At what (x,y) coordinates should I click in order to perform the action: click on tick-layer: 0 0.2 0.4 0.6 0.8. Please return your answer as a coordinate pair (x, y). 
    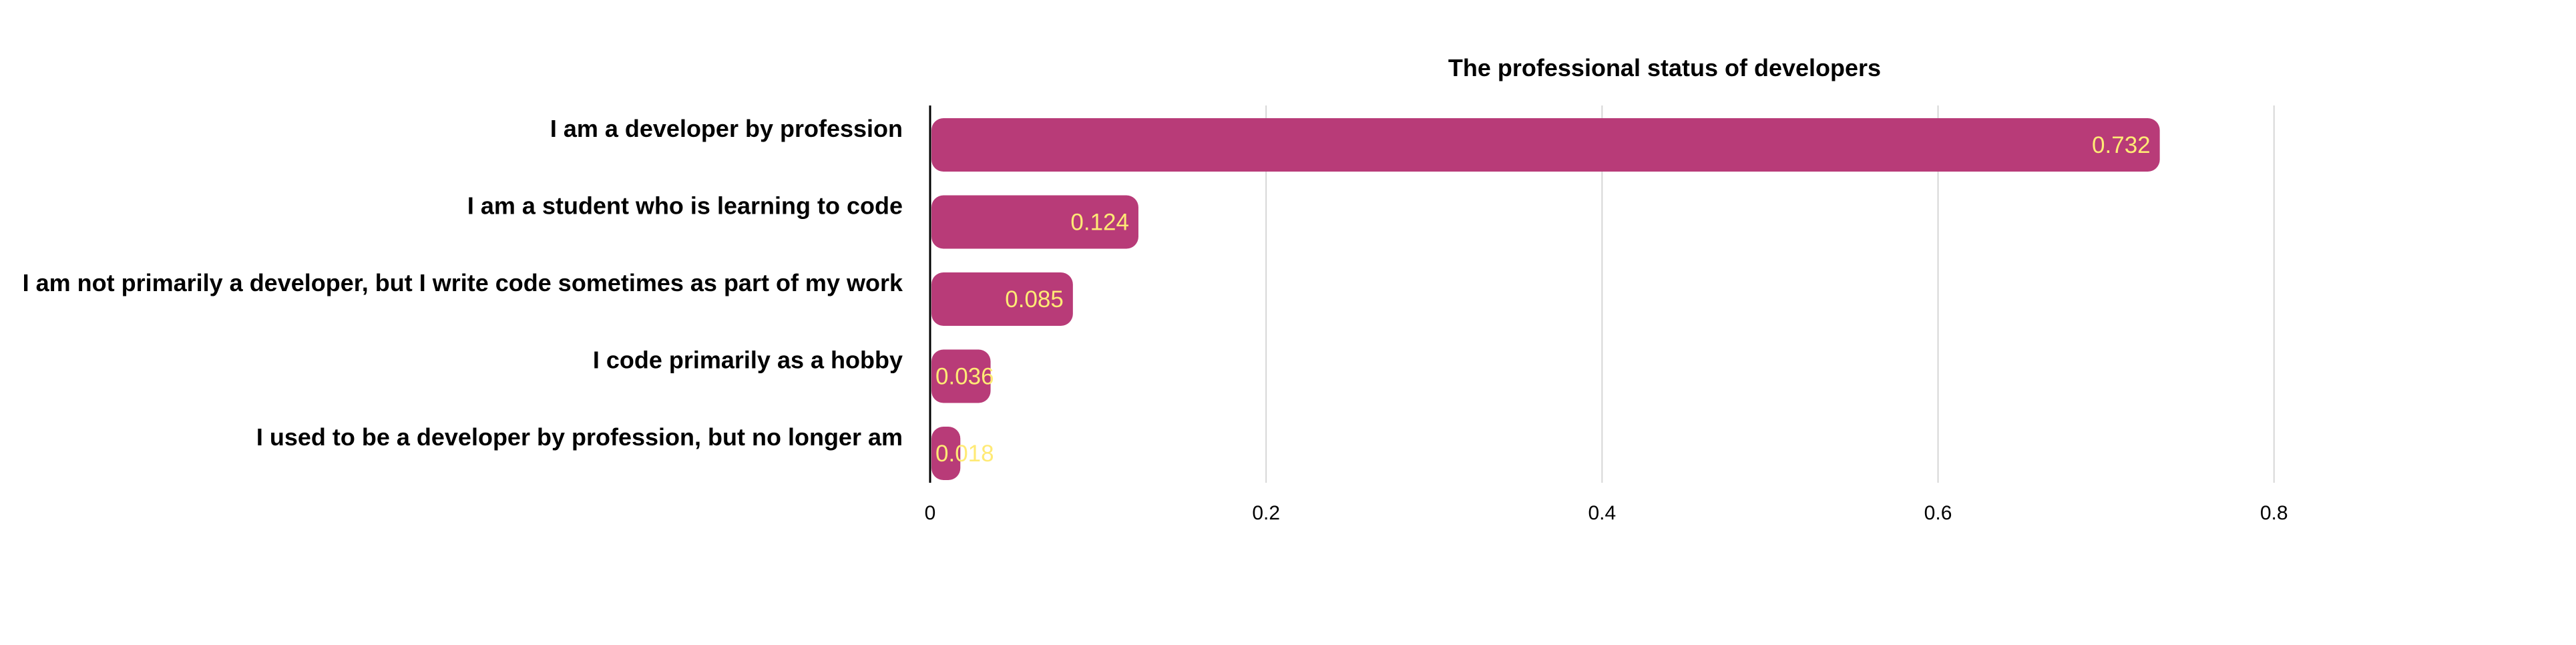
    Looking at the image, I should click on (1606, 513).